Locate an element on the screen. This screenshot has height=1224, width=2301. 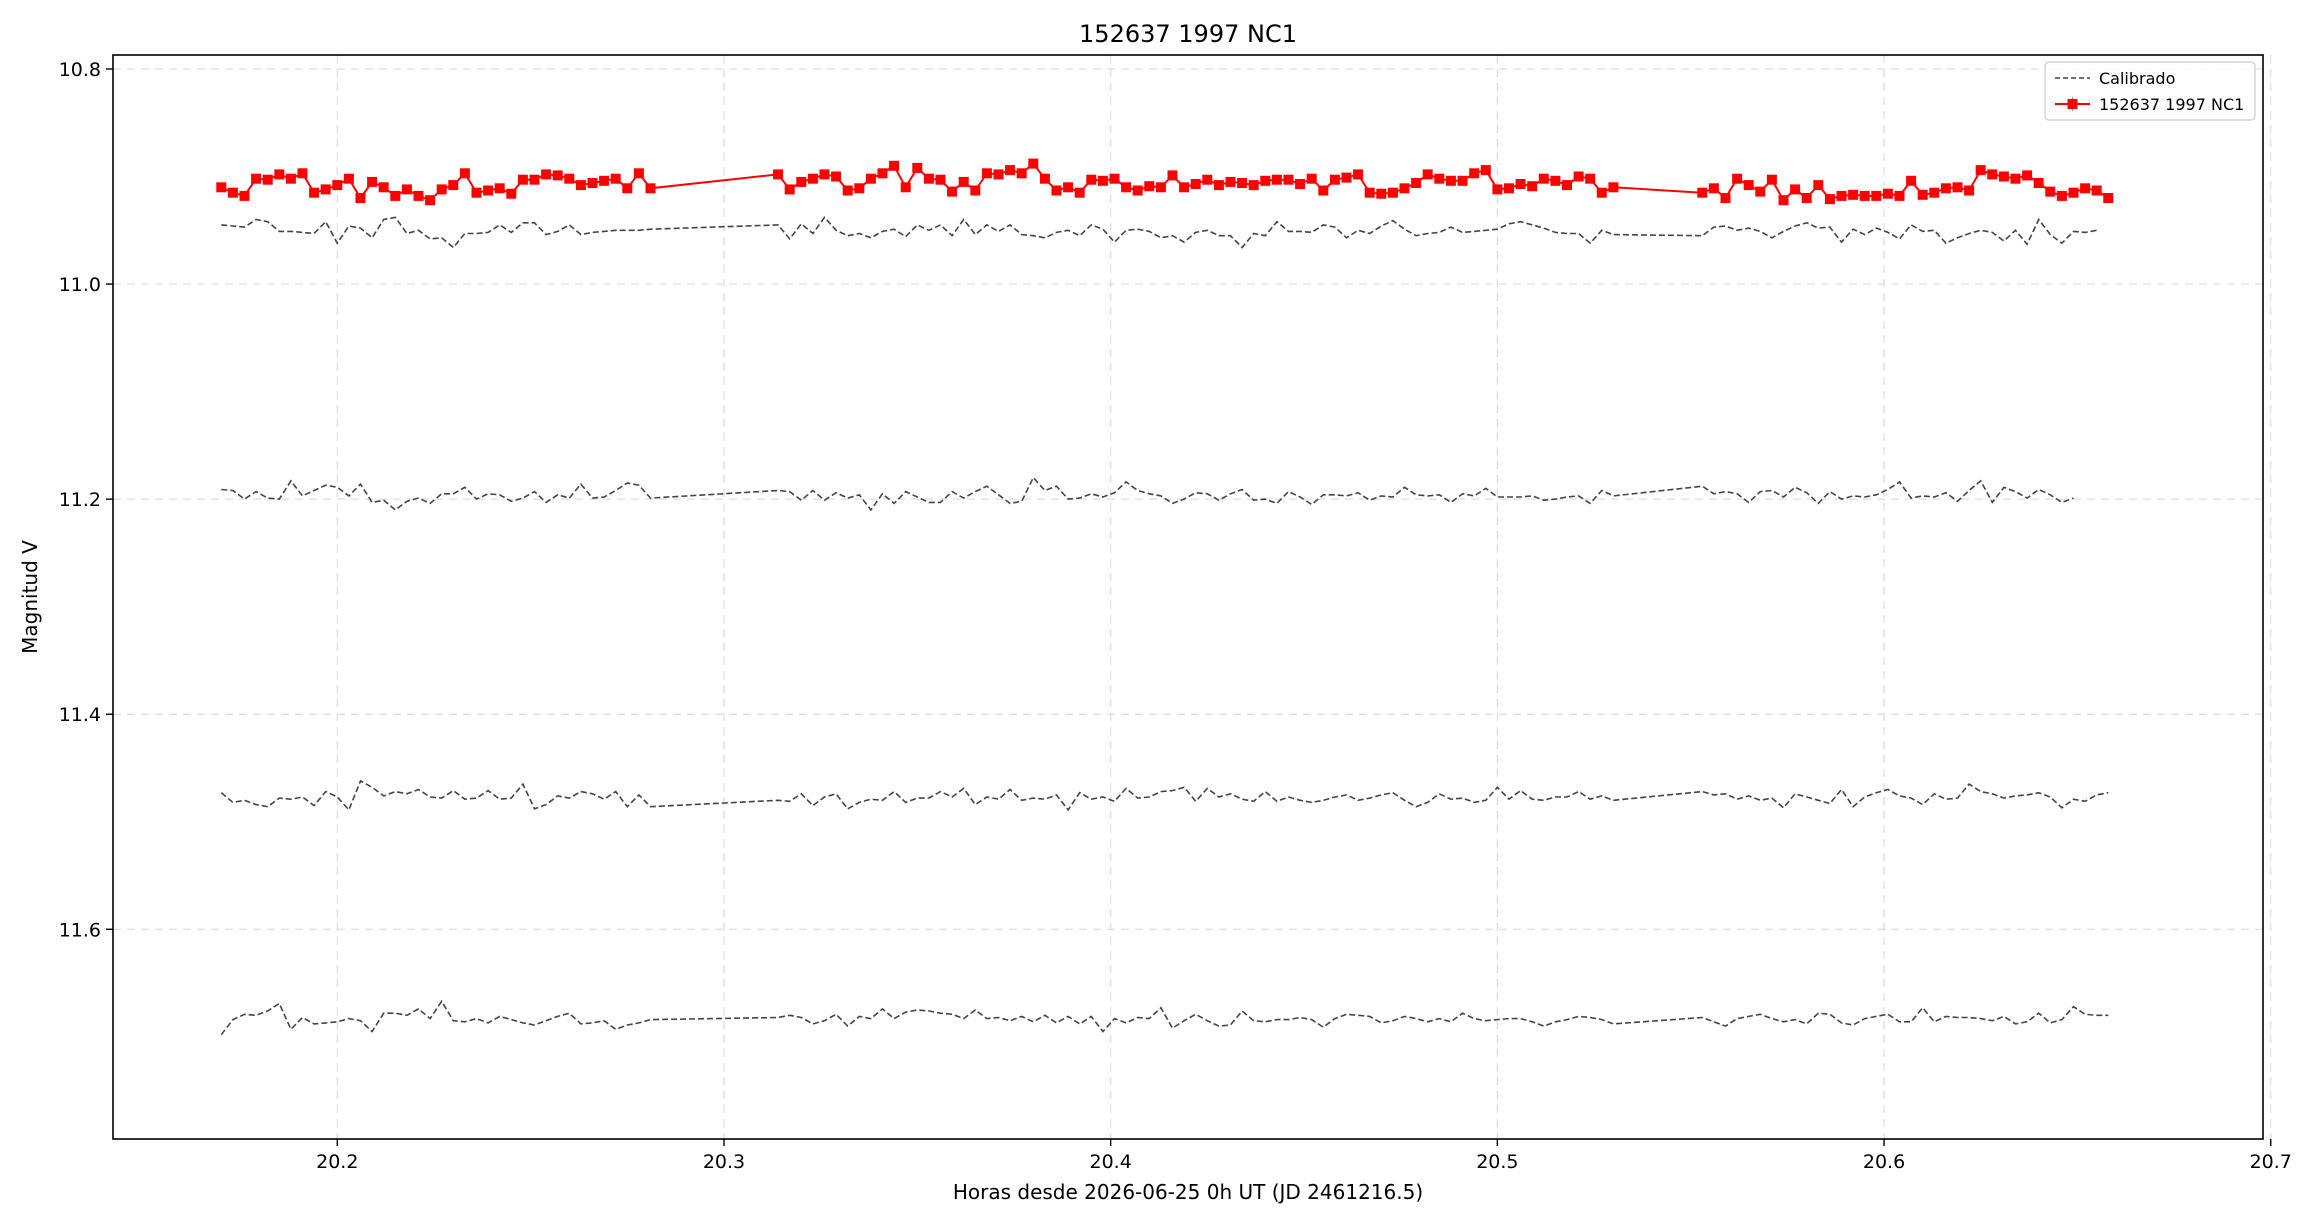
calibrated-series-line is located at coordinates (1164, 795).